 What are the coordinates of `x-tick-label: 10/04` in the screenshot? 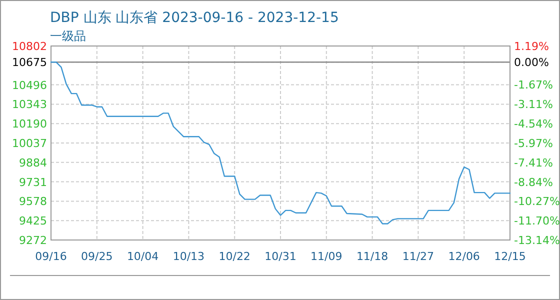 It's located at (142, 256).